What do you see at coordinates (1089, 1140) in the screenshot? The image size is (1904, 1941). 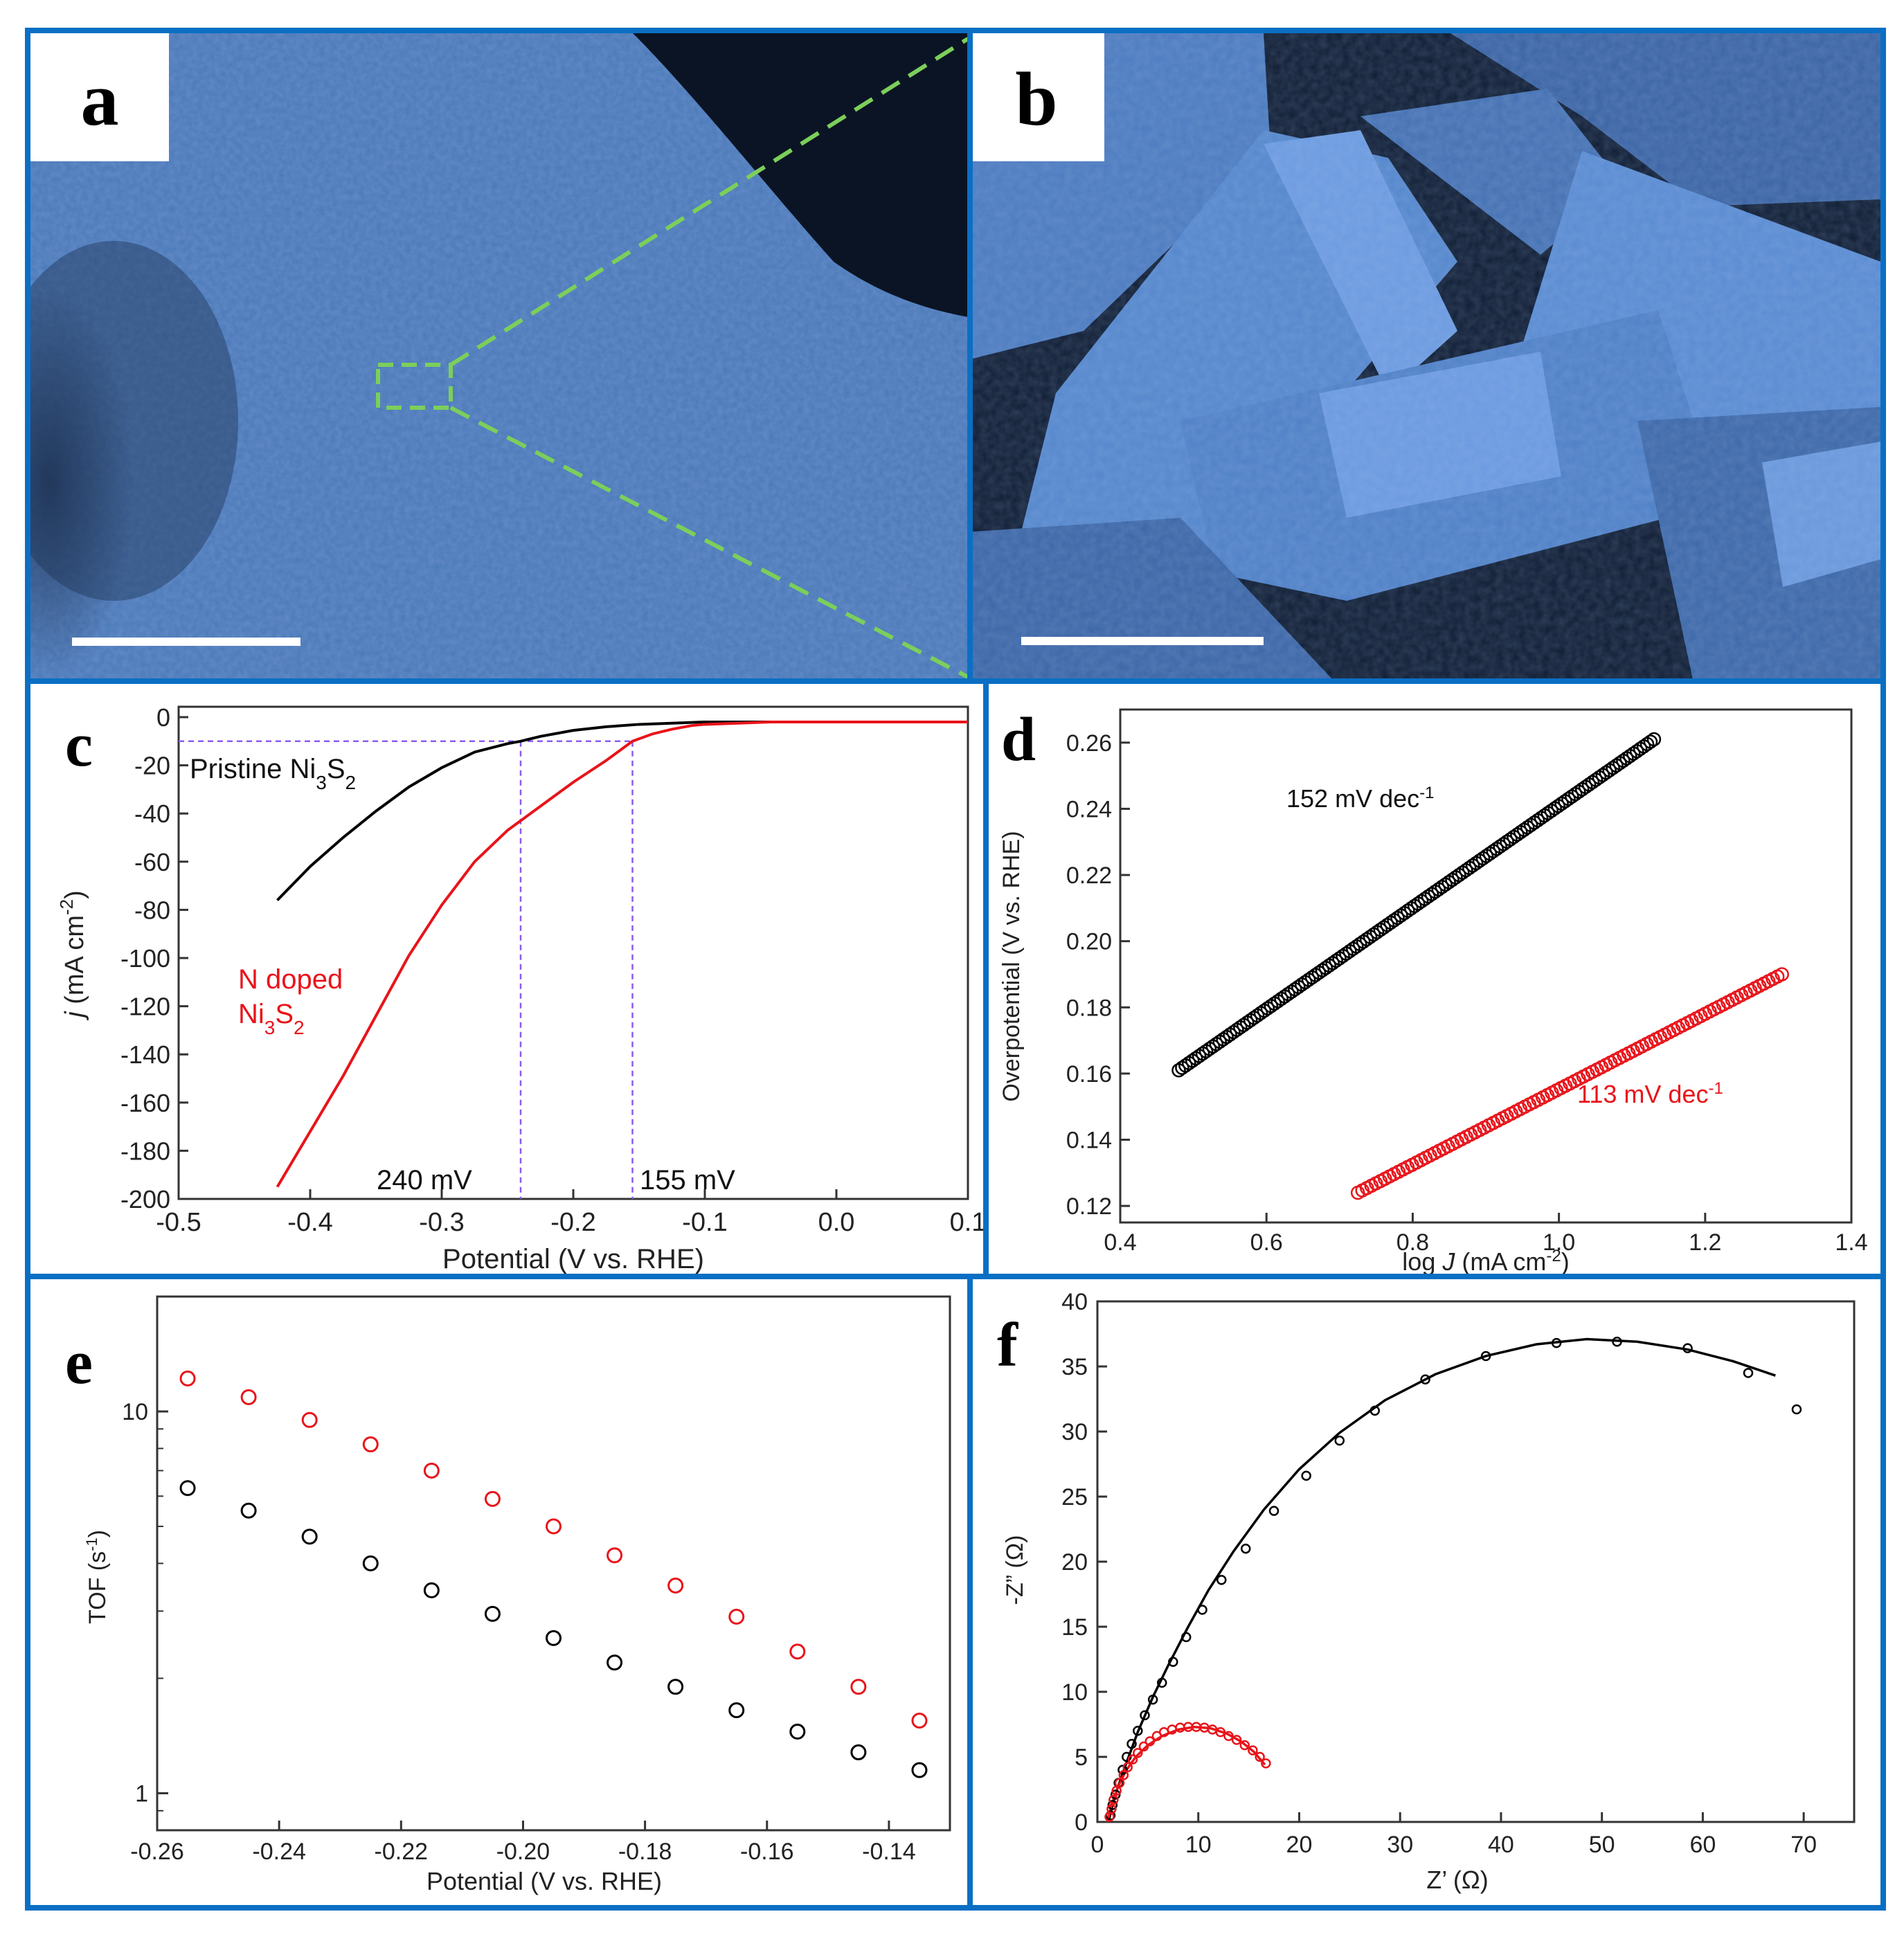 I see `y-tick-label-d: 0.14` at bounding box center [1089, 1140].